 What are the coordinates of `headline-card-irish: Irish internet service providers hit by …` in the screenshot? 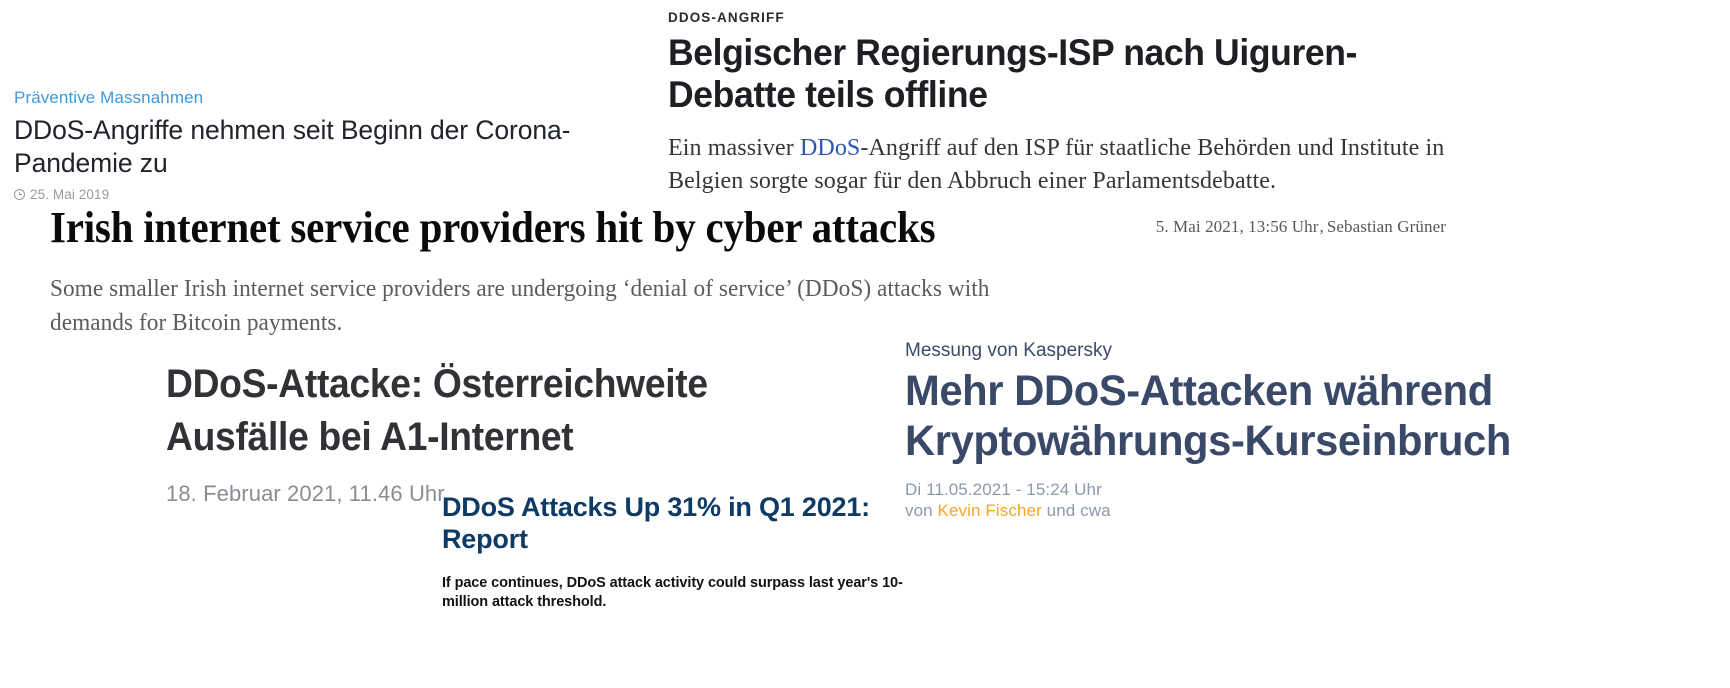 It's located at (580, 271).